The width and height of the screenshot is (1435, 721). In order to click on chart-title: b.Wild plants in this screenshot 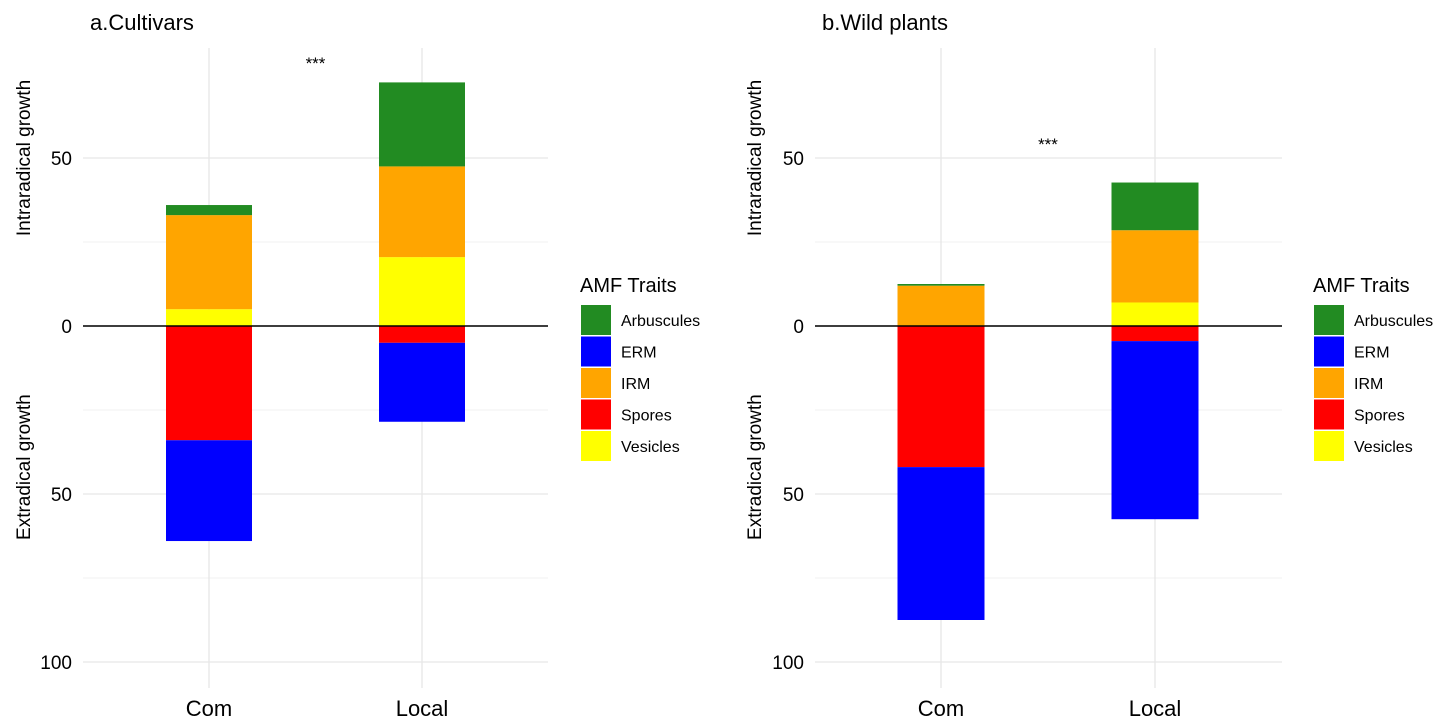, I will do `click(885, 22)`.